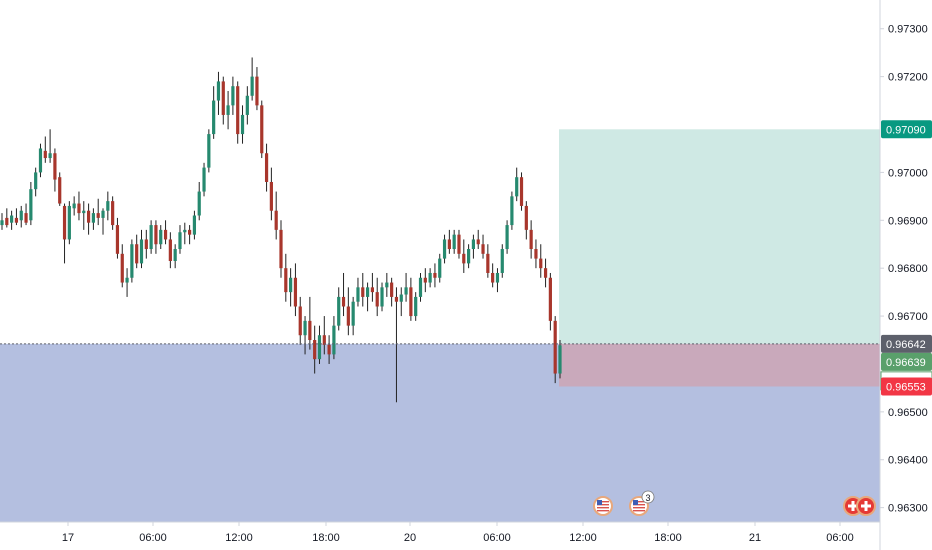  What do you see at coordinates (908, 413) in the screenshot?
I see `y-tick-label: 0.96500` at bounding box center [908, 413].